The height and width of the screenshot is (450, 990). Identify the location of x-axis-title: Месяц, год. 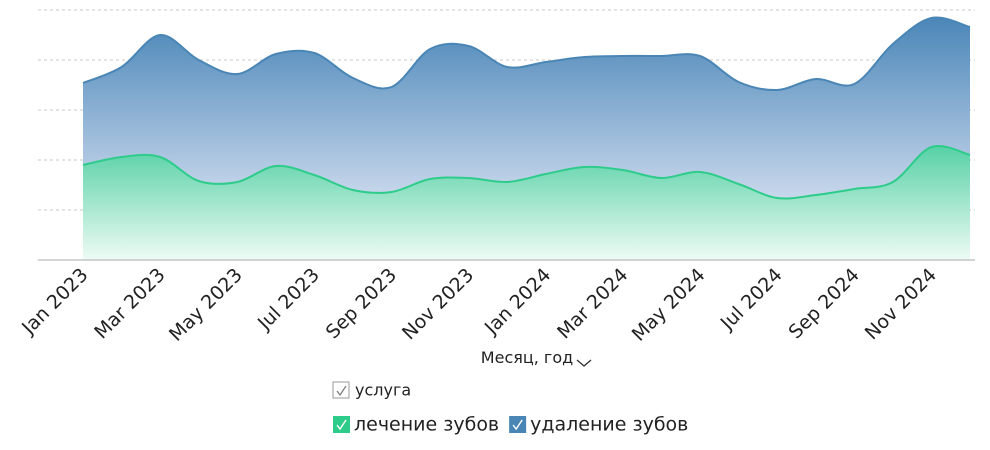
(527, 357).